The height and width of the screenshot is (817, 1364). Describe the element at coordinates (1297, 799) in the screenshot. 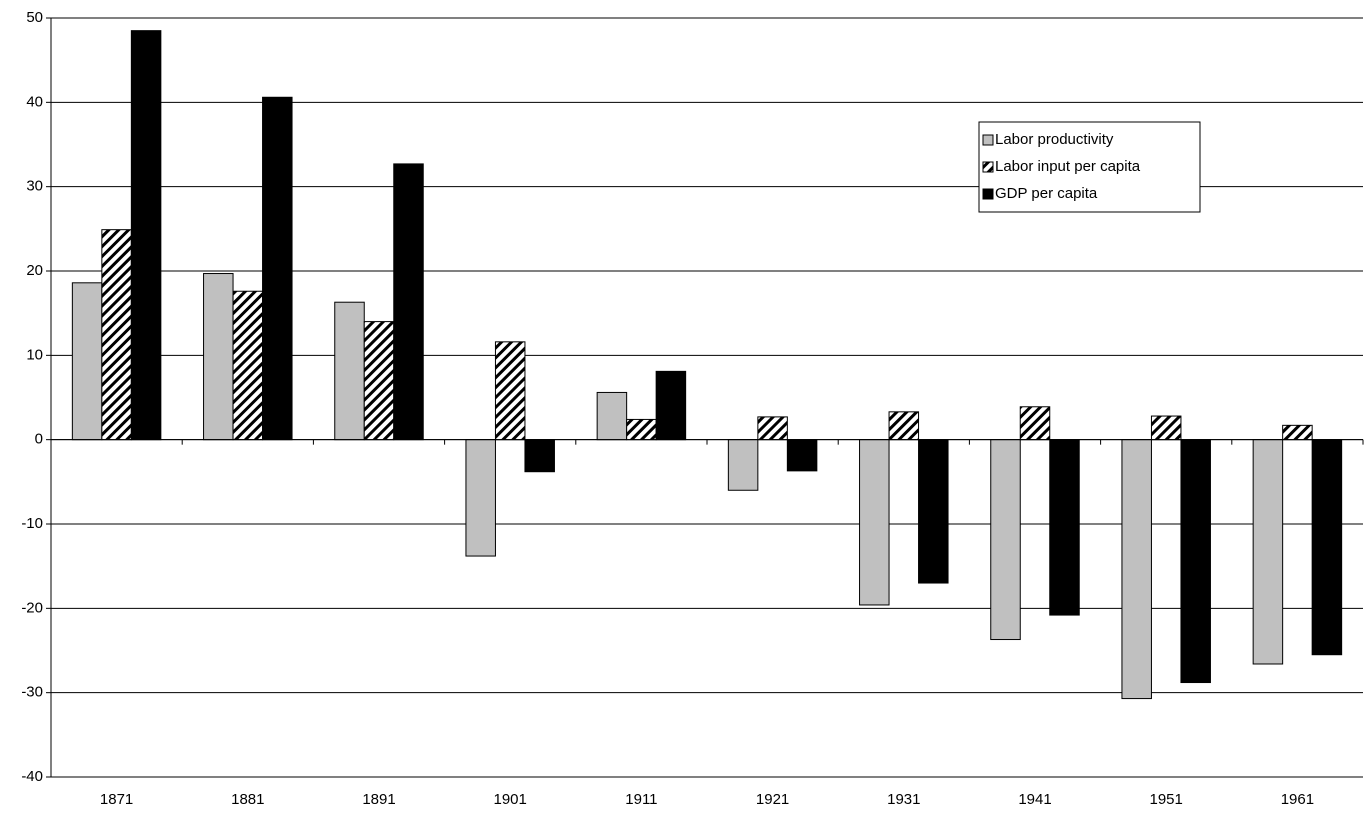

I see `x-tick-label: 1961` at that location.